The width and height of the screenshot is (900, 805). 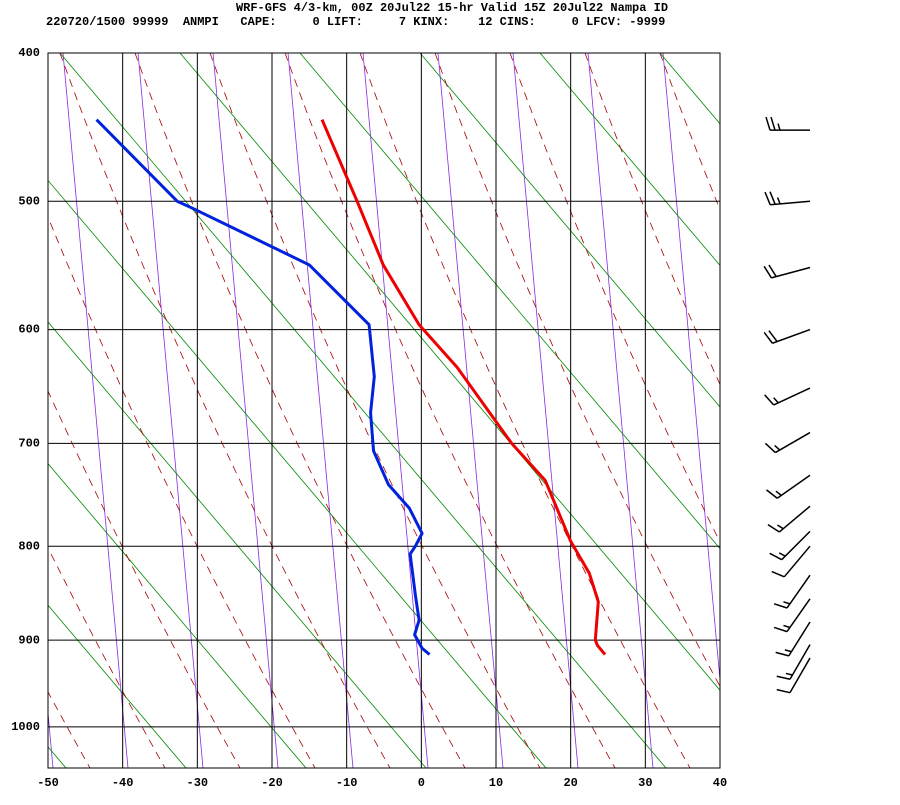 I want to click on x-tick-label: -50, so click(x=48, y=783).